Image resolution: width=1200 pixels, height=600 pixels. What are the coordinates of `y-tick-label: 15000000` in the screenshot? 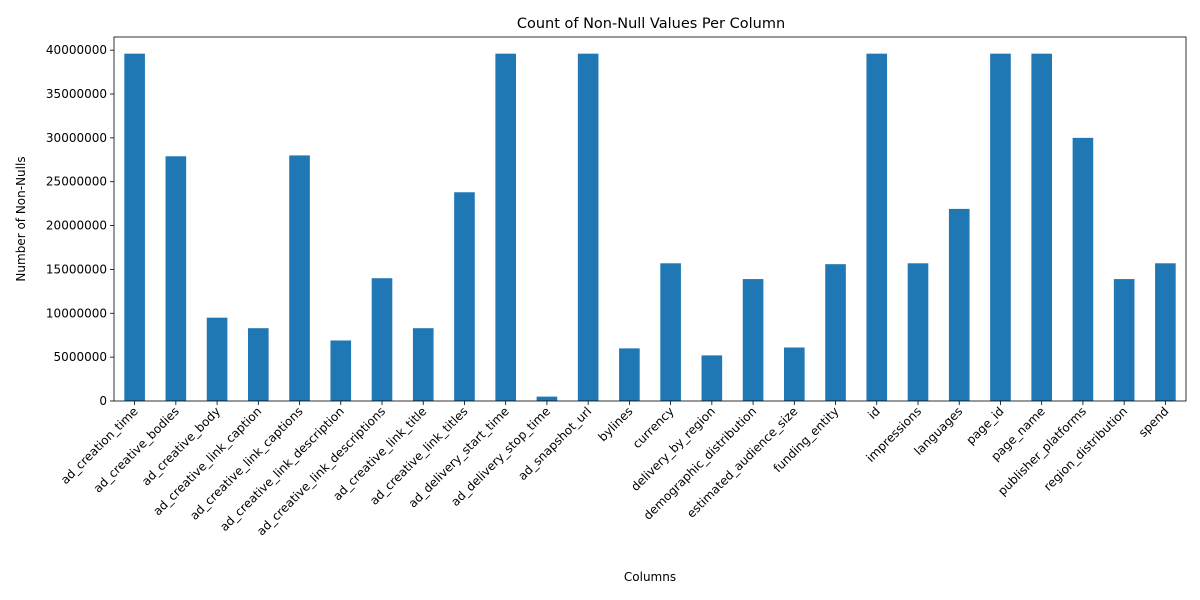 It's located at (76, 269).